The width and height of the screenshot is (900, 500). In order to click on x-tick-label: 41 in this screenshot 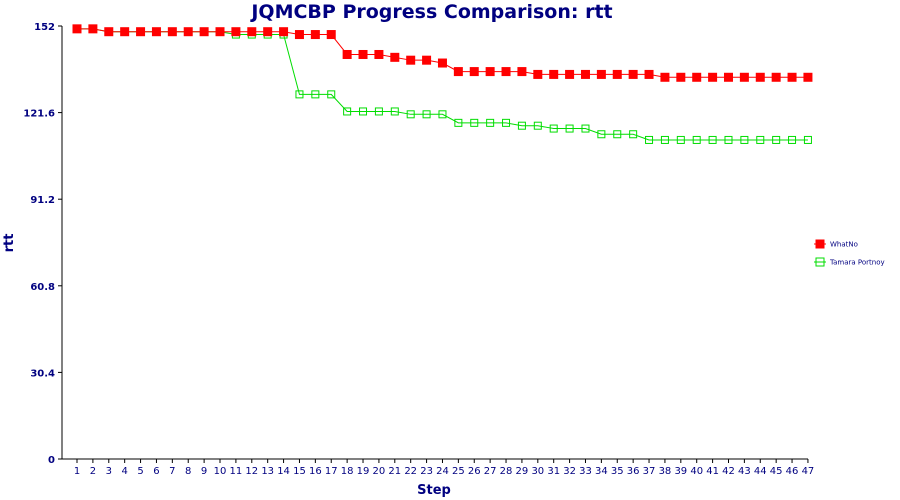, I will do `click(712, 471)`.